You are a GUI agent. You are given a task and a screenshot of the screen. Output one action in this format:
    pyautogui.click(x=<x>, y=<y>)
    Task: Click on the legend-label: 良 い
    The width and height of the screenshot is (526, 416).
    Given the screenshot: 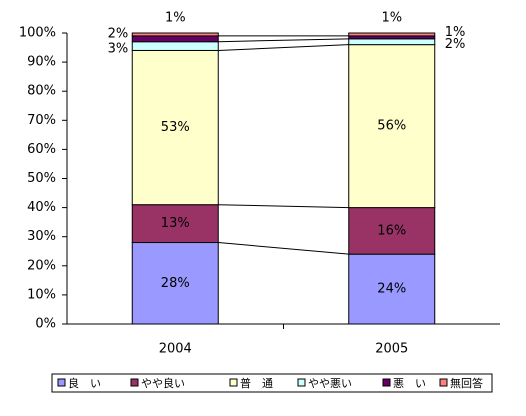 What is the action you would take?
    pyautogui.click(x=84, y=383)
    